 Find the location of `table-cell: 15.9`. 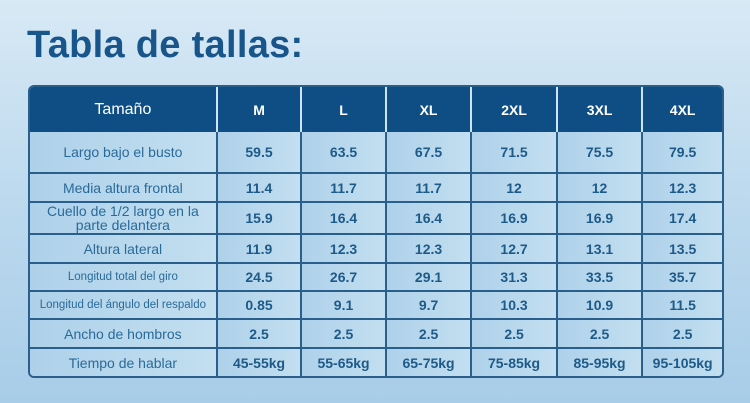

table-cell: 15.9 is located at coordinates (260, 217).